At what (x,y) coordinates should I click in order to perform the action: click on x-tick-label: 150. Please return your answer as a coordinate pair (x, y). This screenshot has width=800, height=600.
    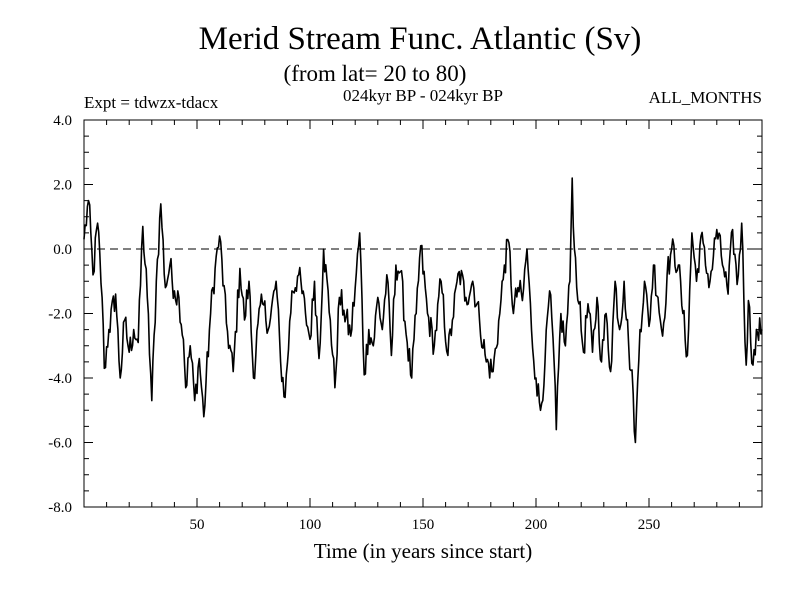
    Looking at the image, I should click on (423, 525).